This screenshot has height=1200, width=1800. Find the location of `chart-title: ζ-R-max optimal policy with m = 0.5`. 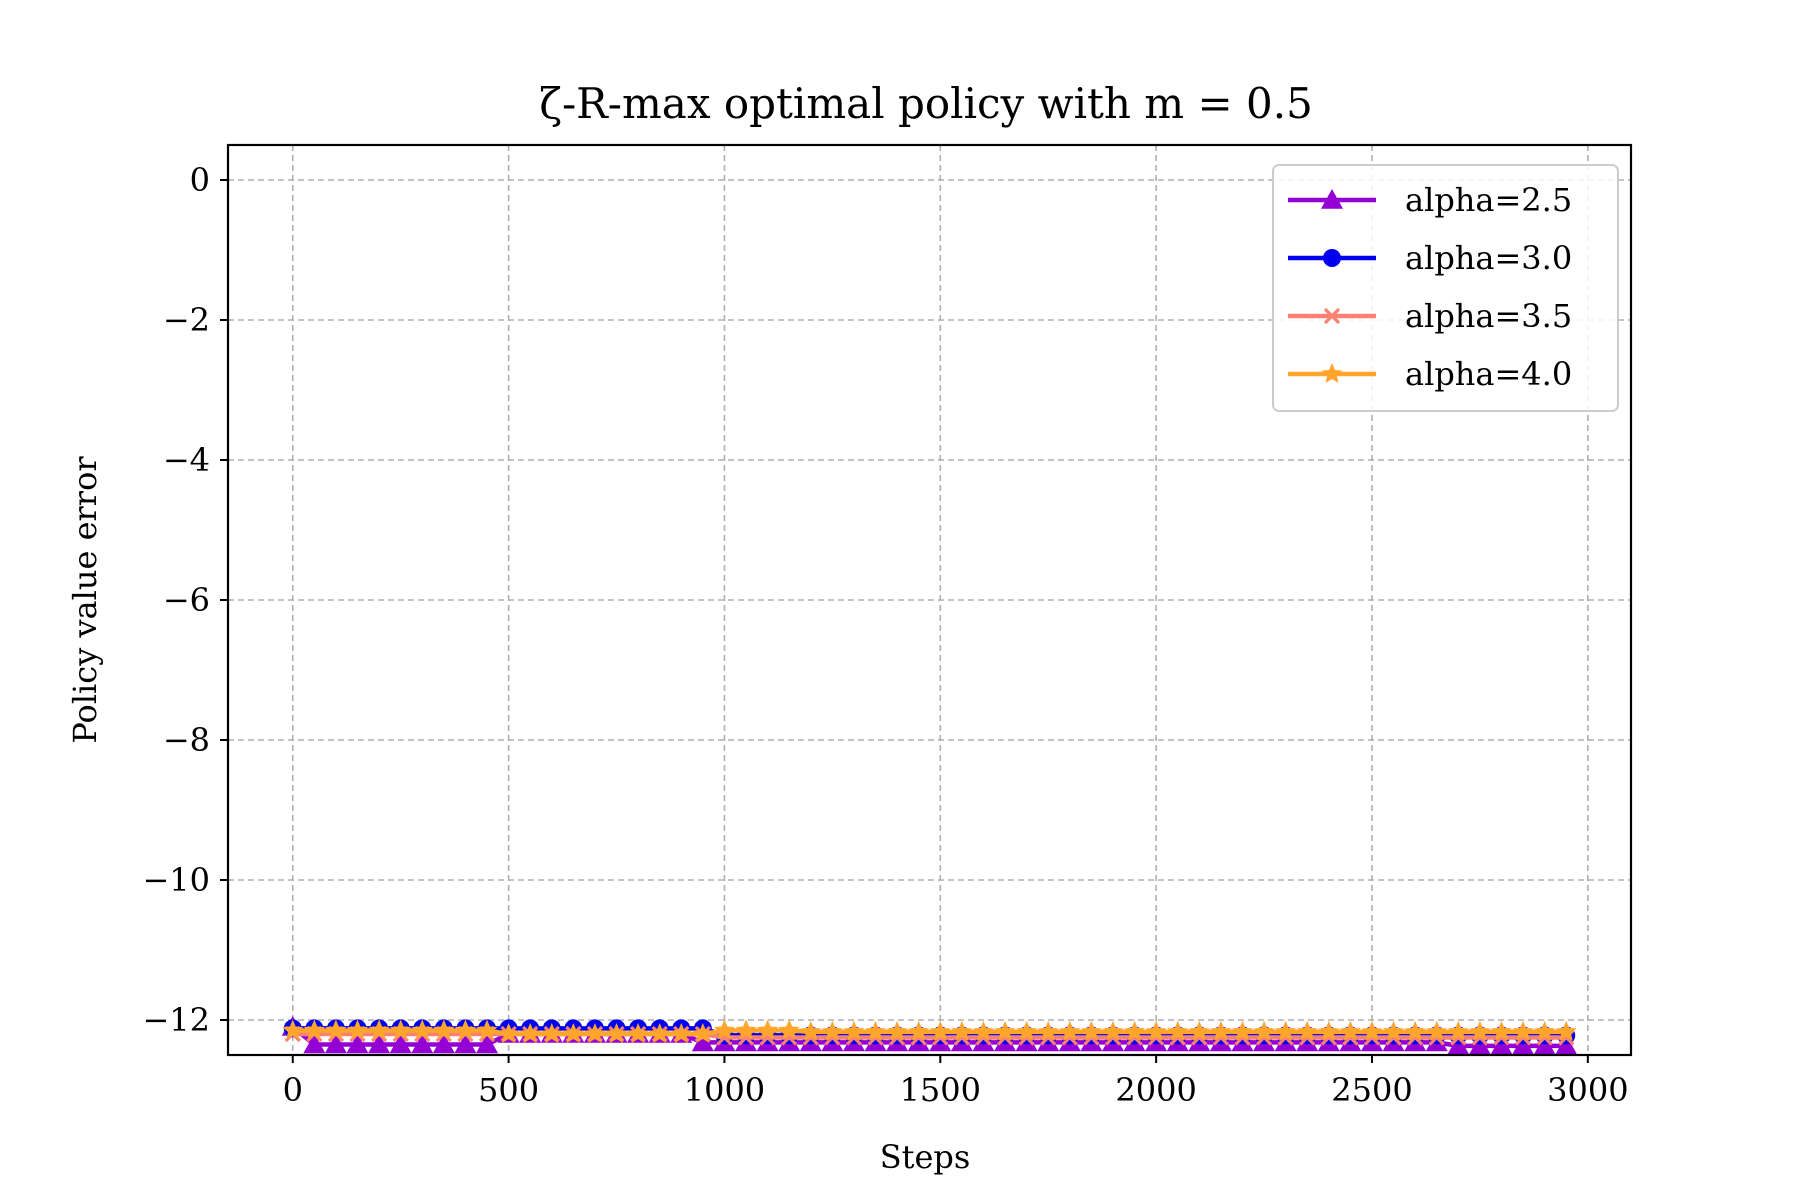

chart-title: ζ-R-max optimal policy with m = 0.5 is located at coordinates (926, 103).